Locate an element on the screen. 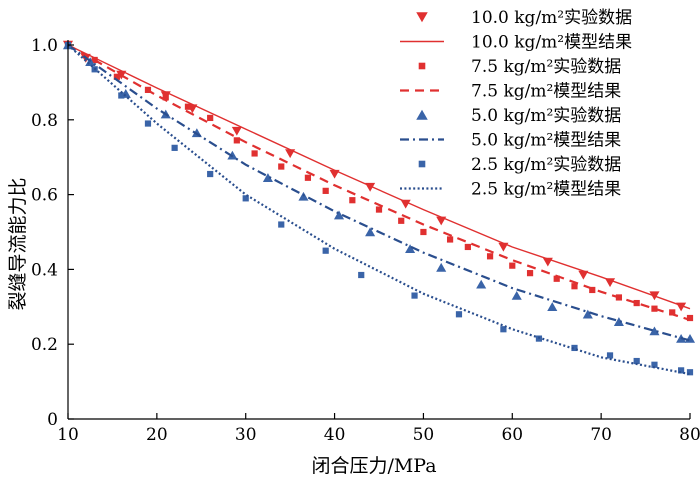 This screenshot has height=478, width=700. x-tick-label-0: 10 is located at coordinates (68, 435).